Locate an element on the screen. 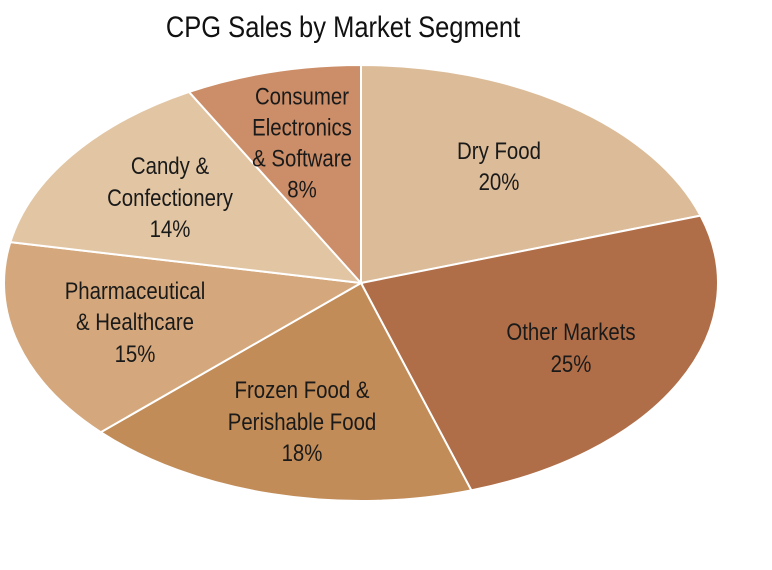 This screenshot has width=772, height=570. slice-label: Pharmaceutical & Healthcare 15% is located at coordinates (134, 323).